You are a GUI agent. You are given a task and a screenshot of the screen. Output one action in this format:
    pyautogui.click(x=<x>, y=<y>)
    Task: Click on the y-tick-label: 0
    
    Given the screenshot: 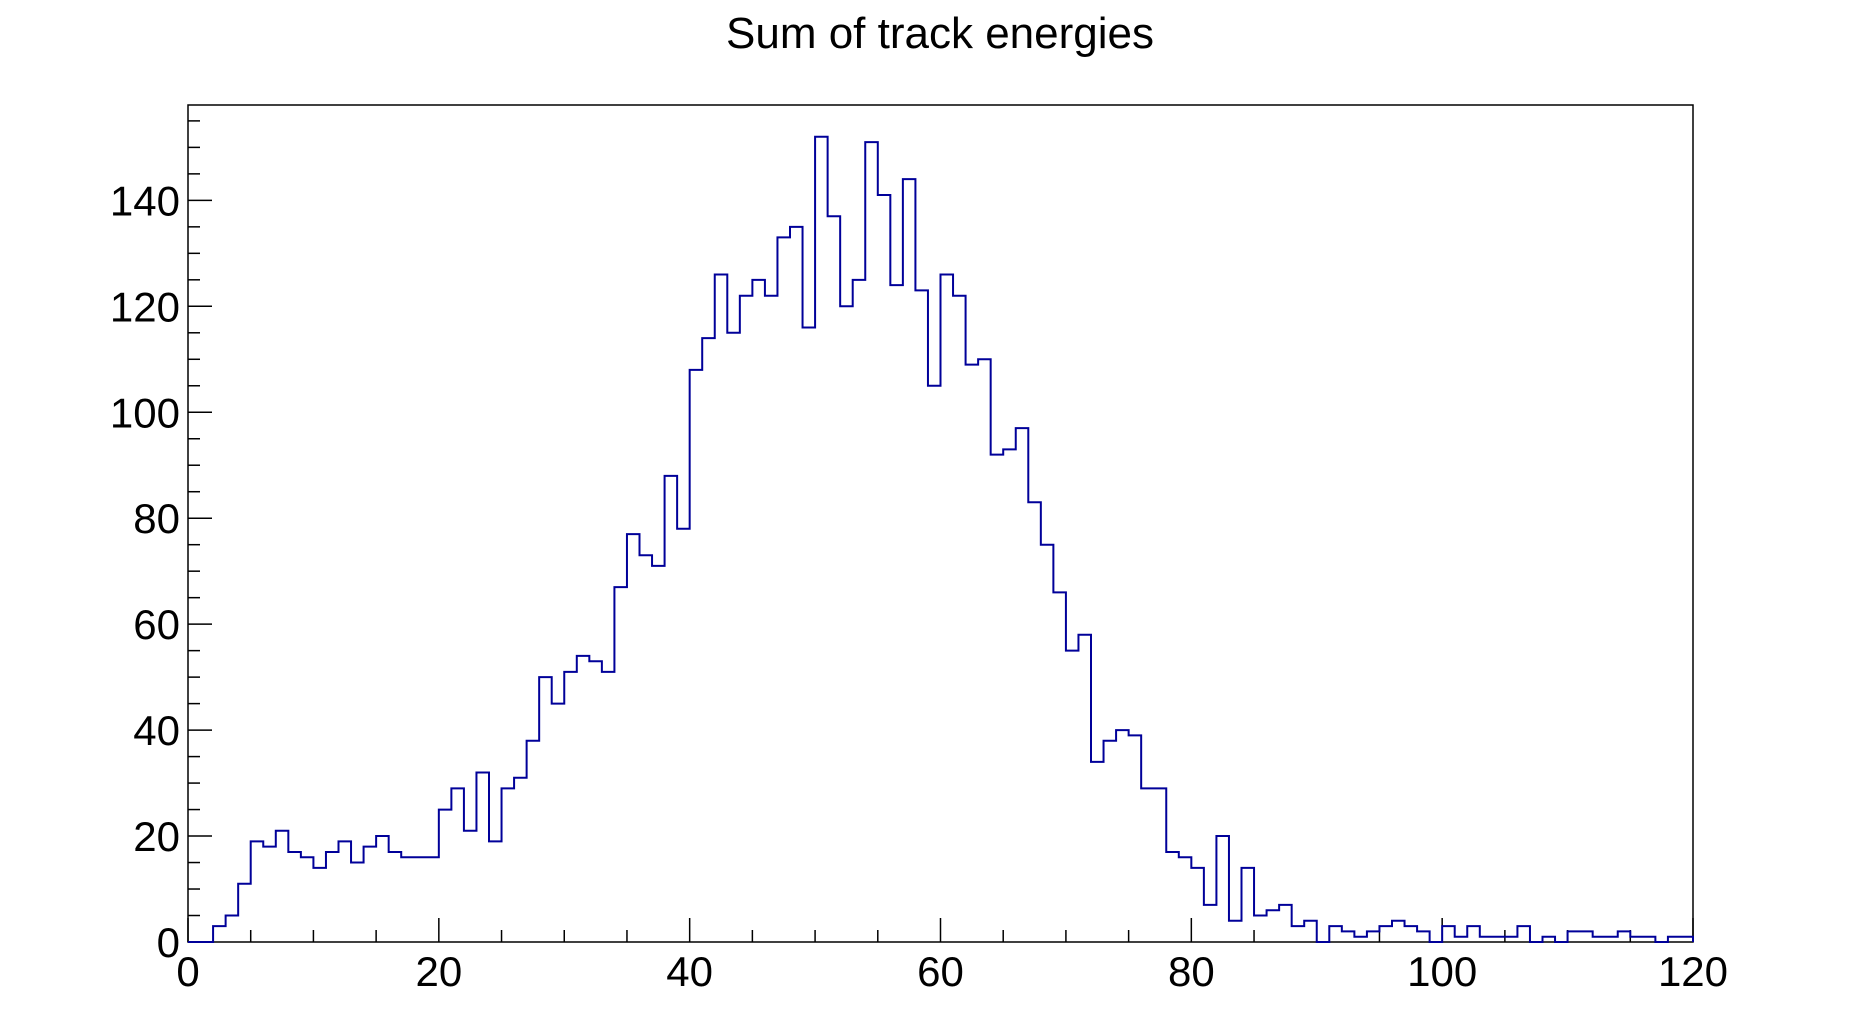 What is the action you would take?
    pyautogui.click(x=168, y=942)
    